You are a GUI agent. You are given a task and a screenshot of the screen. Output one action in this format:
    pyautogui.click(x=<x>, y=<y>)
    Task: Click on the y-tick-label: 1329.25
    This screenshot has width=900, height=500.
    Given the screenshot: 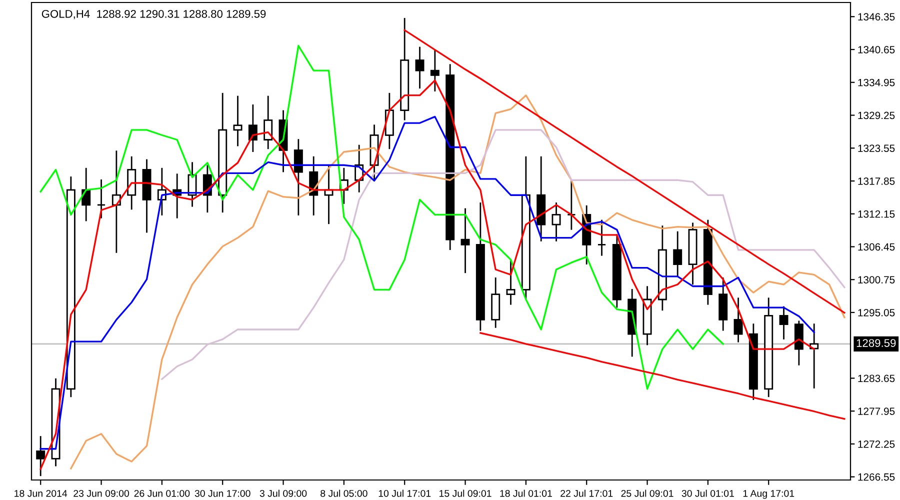 What is the action you would take?
    pyautogui.click(x=876, y=116)
    